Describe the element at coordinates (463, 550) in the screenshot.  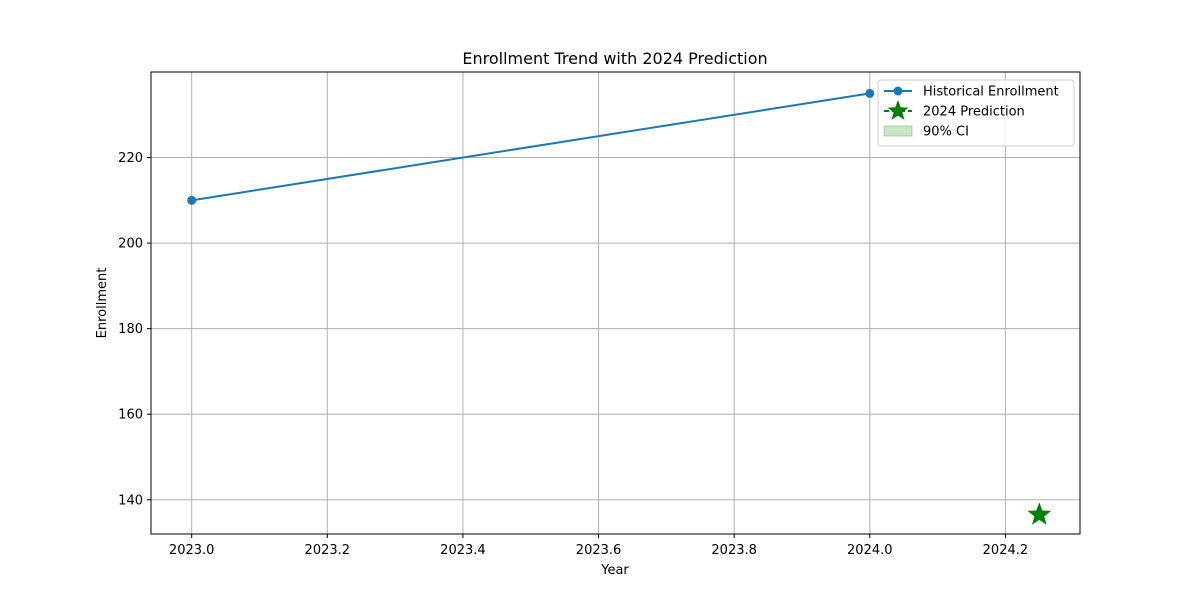
I see `x-tick-label: 2023.4` at that location.